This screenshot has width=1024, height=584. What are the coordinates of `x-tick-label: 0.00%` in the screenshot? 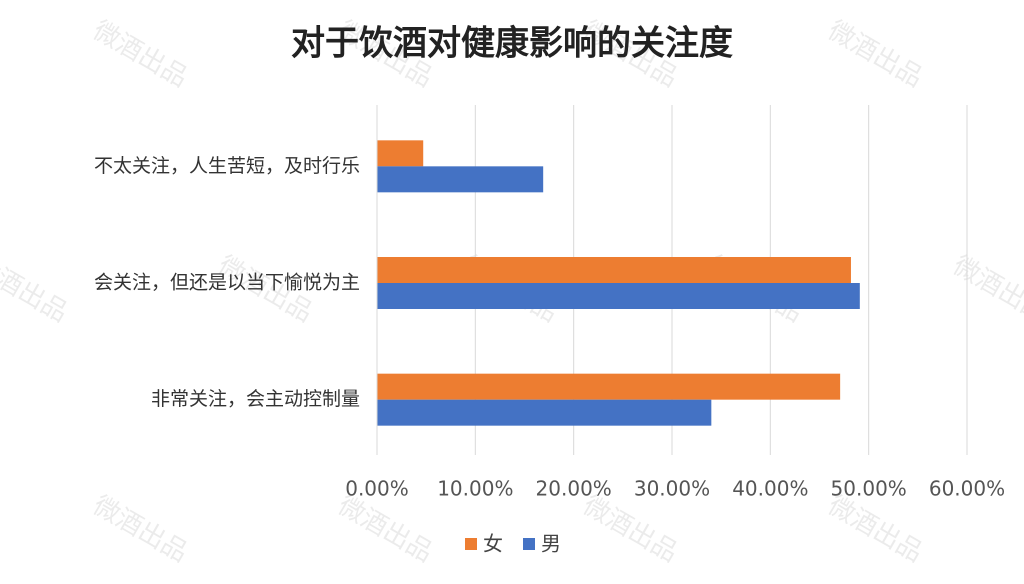 It's located at (377, 489).